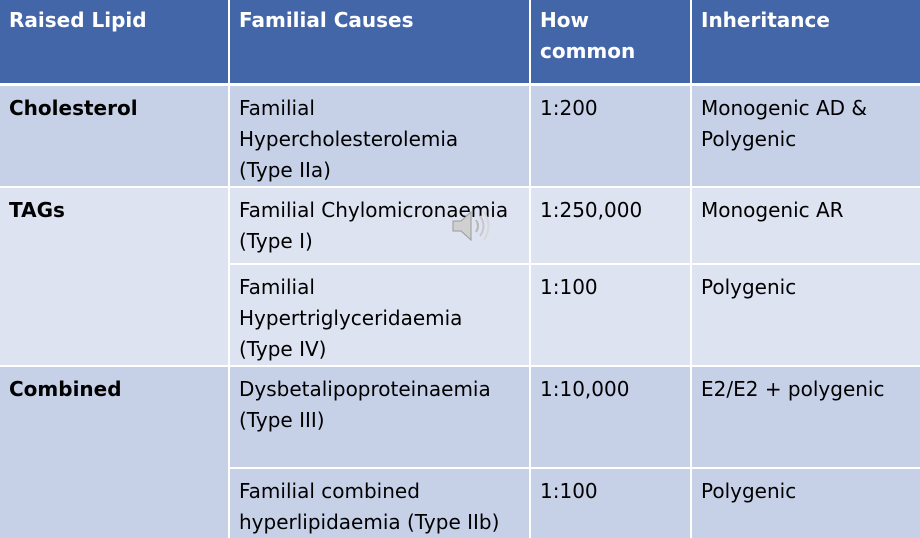 The height and width of the screenshot is (538, 920). I want to click on cell-familial-cause: Familial Hypercholesterolemia (Type IIa), so click(380, 137).